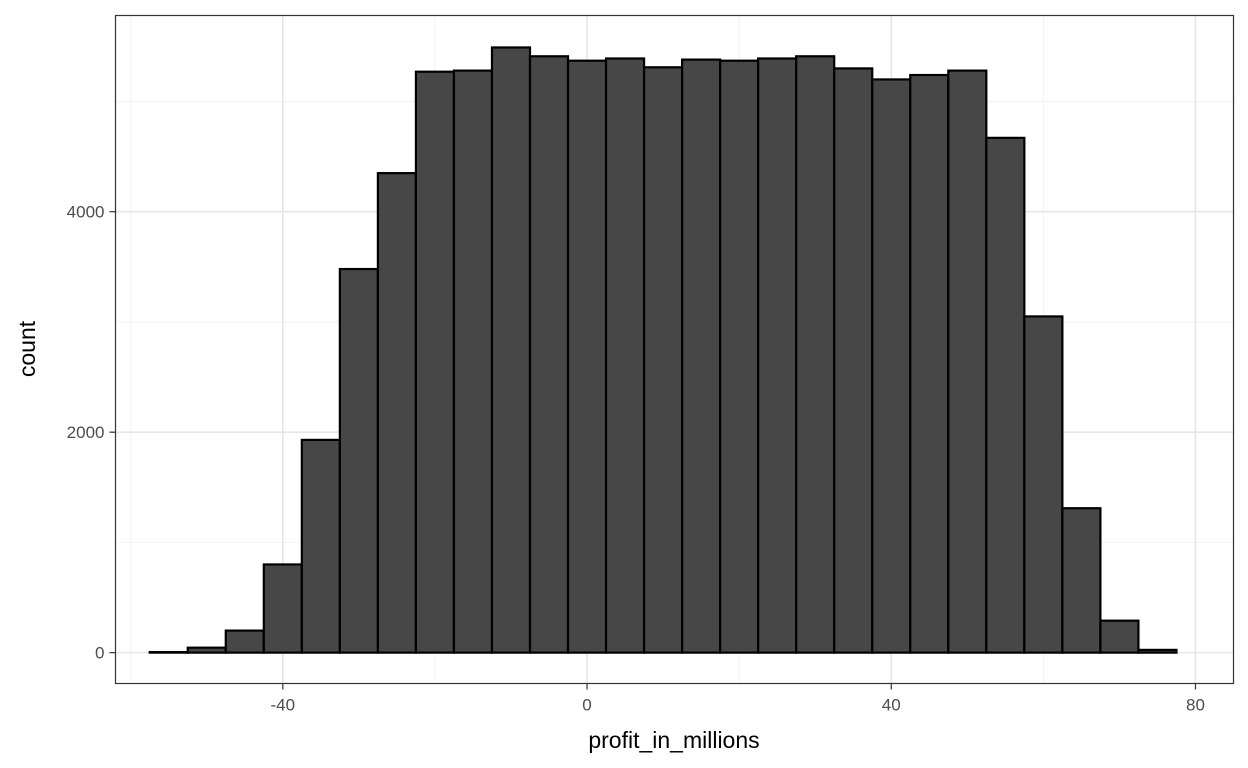 The image size is (1248, 768). Describe the element at coordinates (673, 740) in the screenshot. I see `x-axis-title: profit_in_millions` at that location.